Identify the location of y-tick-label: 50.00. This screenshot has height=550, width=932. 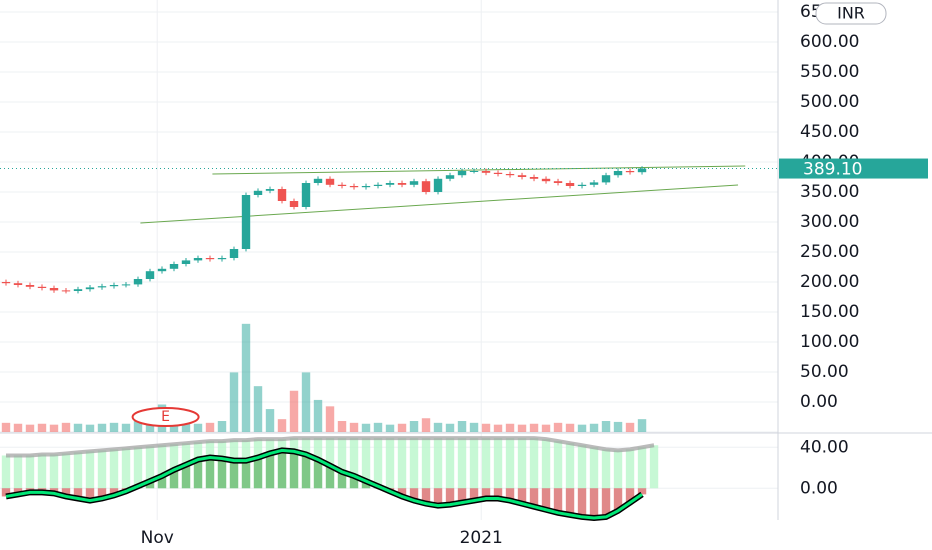
(824, 372).